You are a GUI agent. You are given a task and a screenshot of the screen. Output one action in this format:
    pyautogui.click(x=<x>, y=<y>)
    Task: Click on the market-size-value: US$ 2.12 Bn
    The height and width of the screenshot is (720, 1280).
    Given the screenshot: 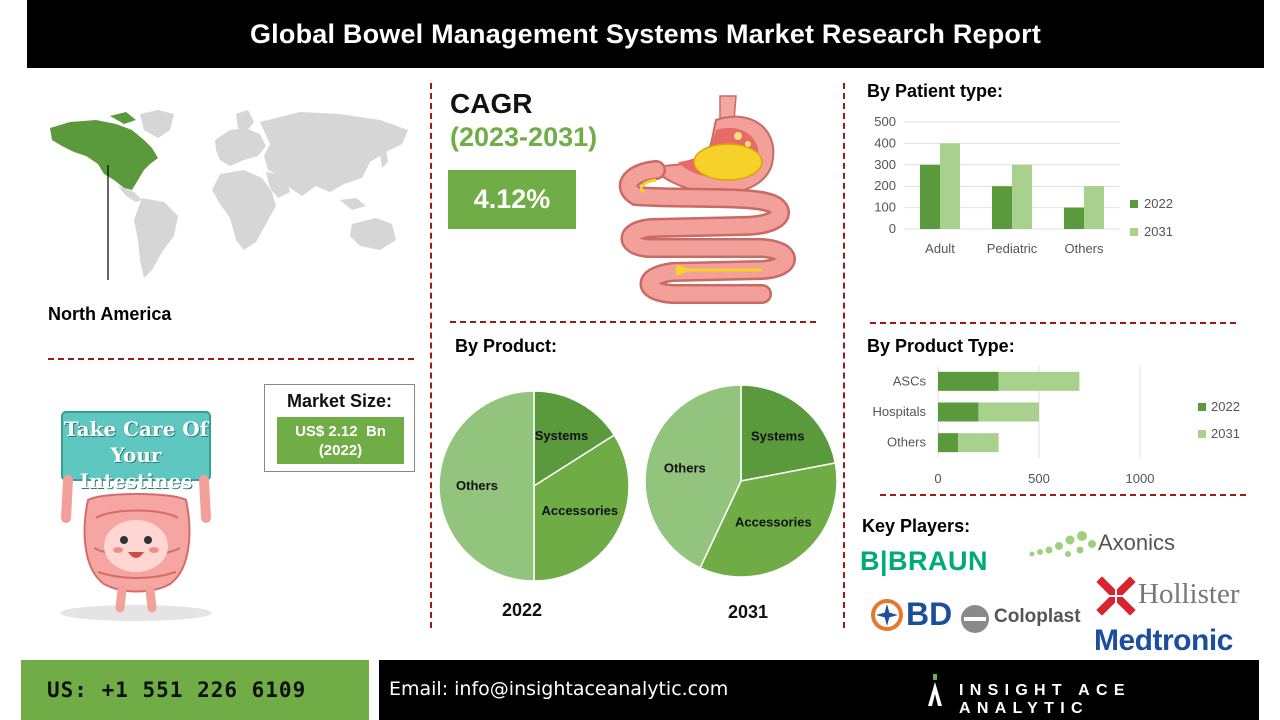 What is the action you would take?
    pyautogui.click(x=340, y=431)
    